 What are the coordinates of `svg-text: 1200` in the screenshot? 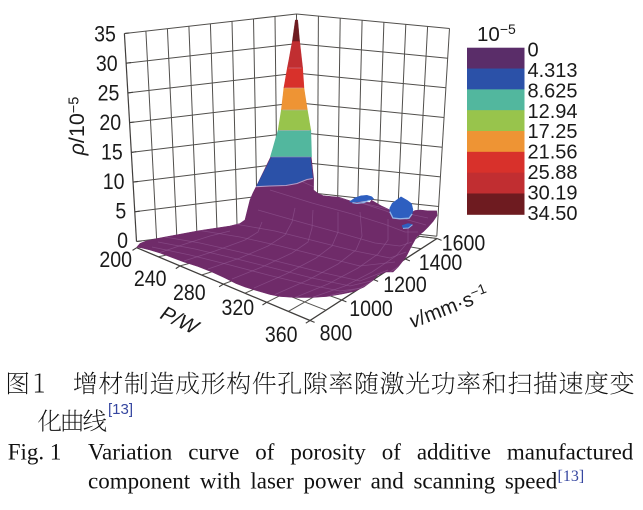 It's located at (405, 285).